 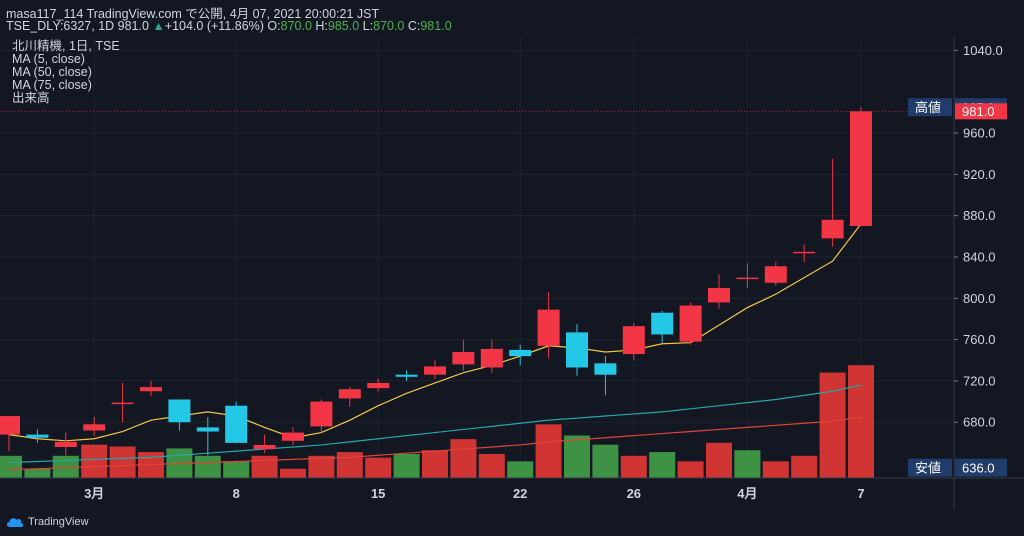 What do you see at coordinates (48, 59) in the screenshot?
I see `legend-ma5: MA (5, close)` at bounding box center [48, 59].